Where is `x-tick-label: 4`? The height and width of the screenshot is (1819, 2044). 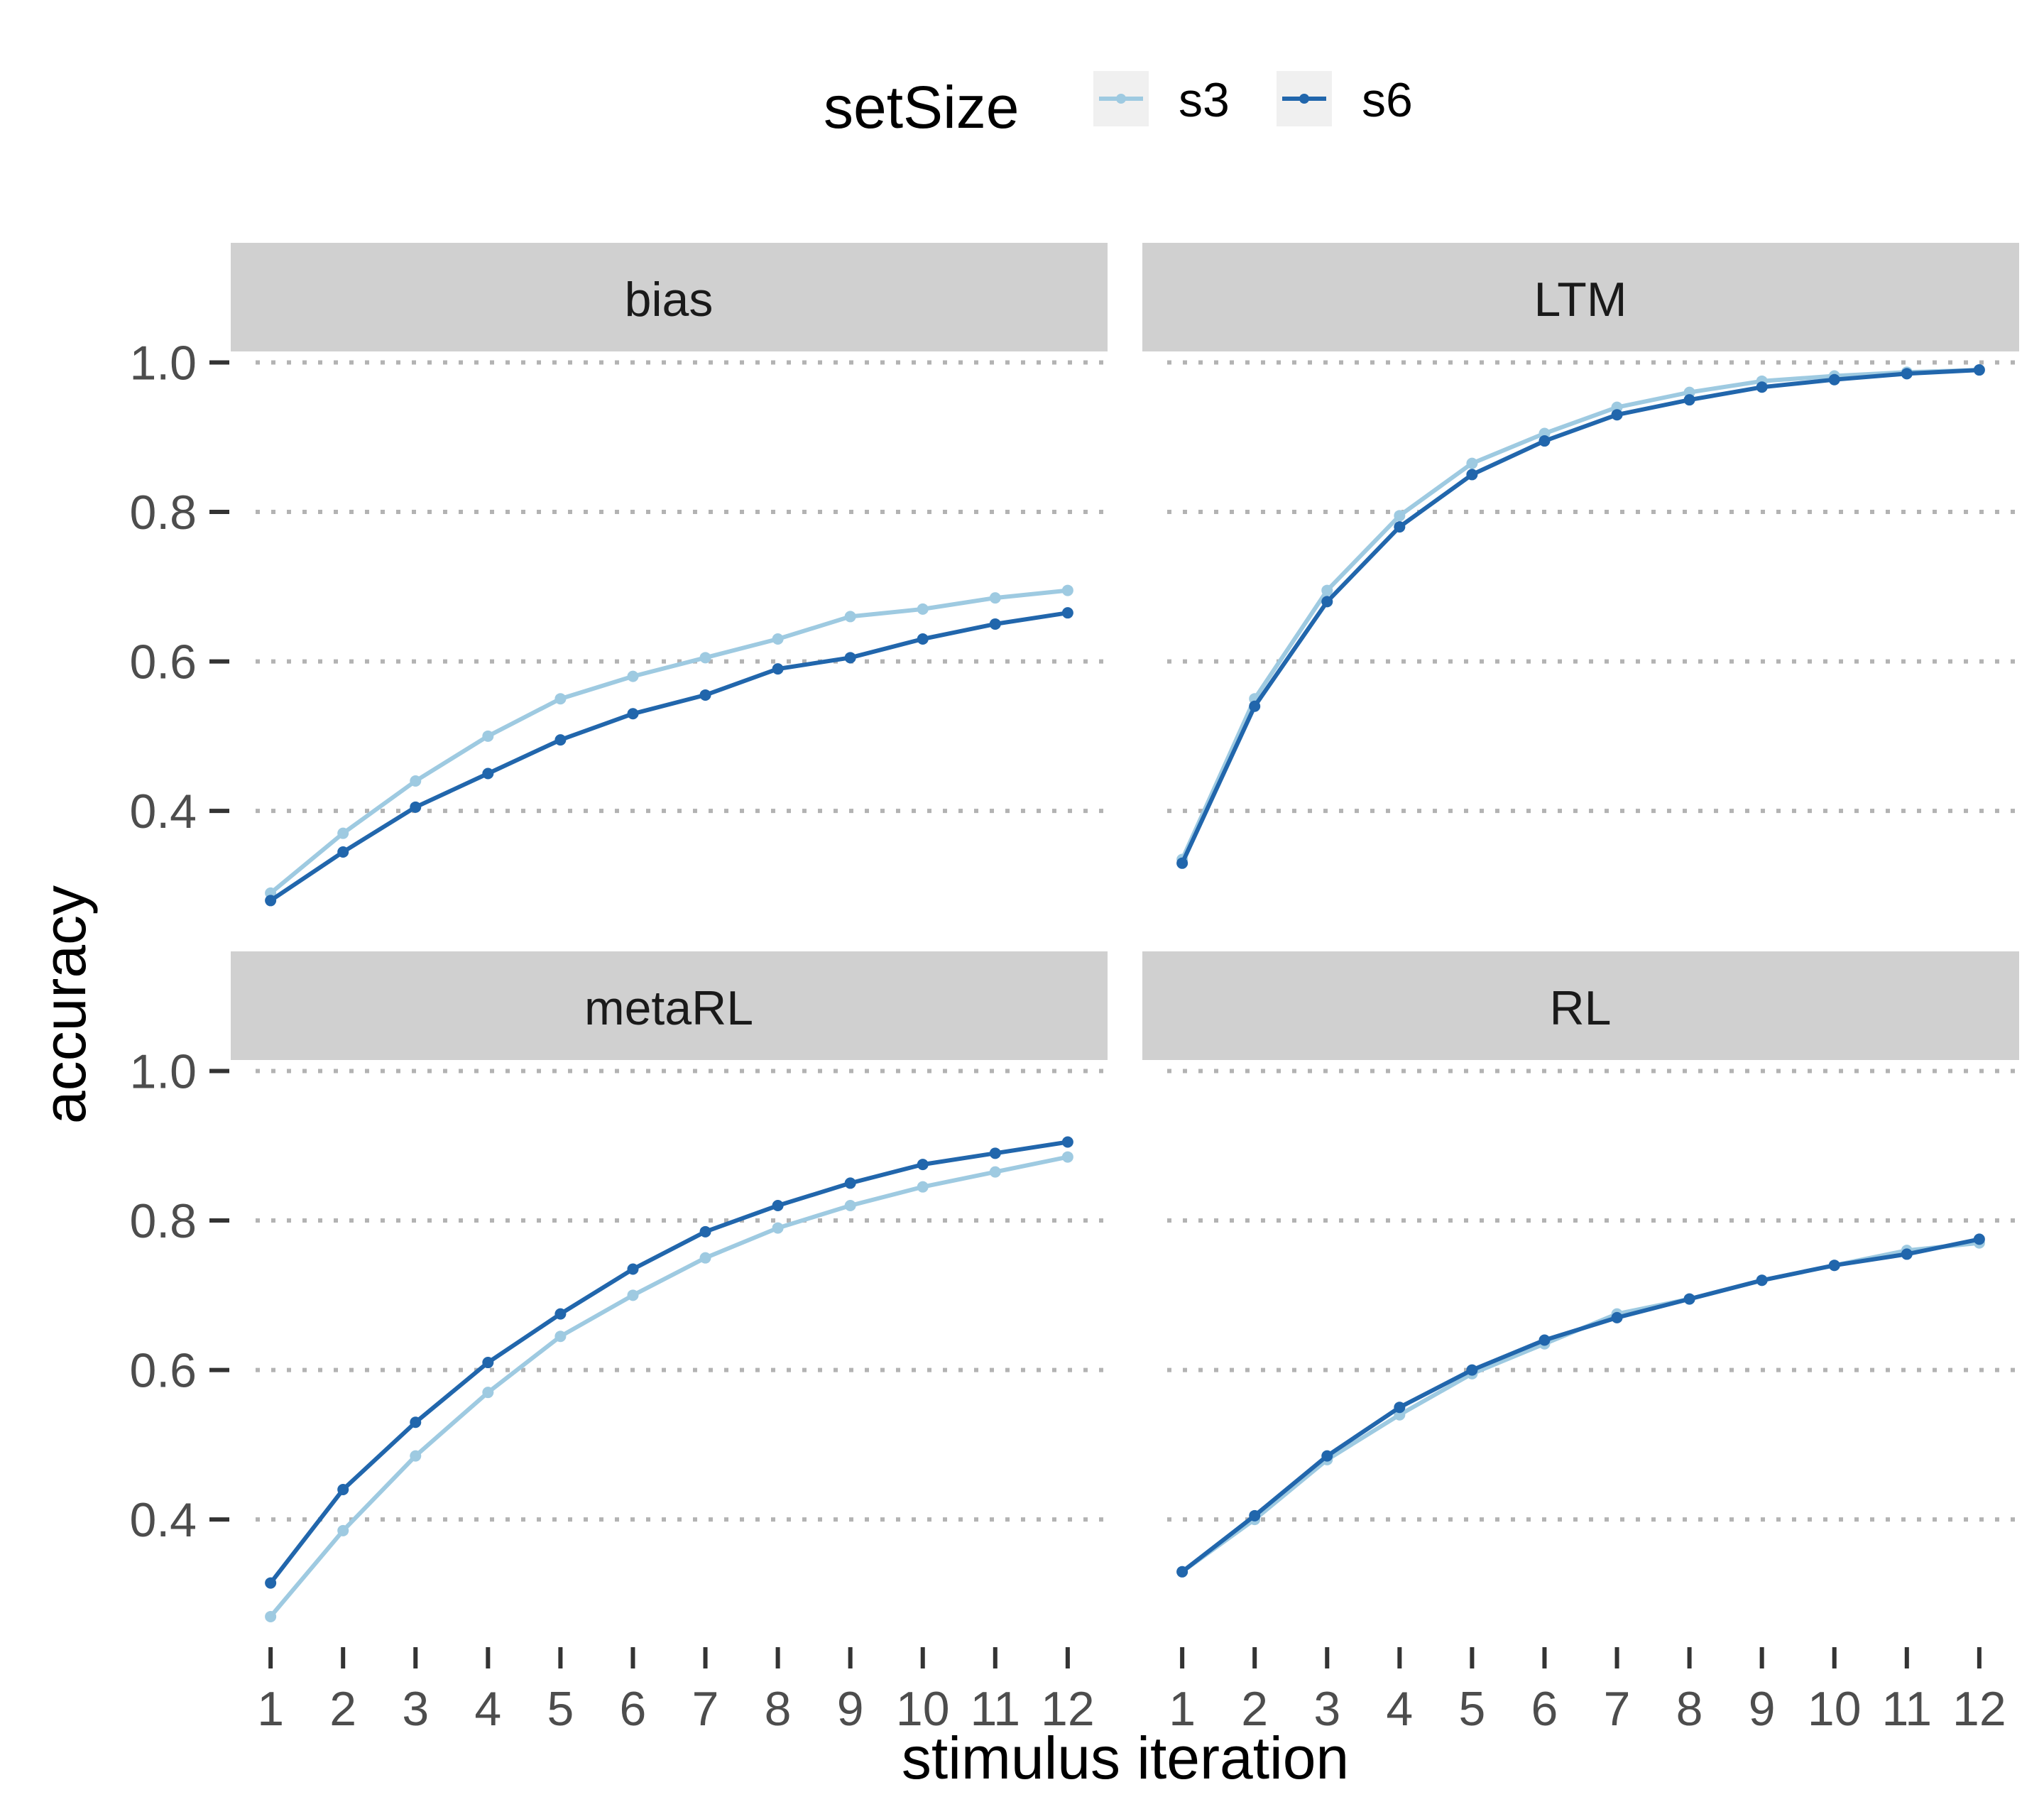 x-tick-label: 4 is located at coordinates (487, 1709).